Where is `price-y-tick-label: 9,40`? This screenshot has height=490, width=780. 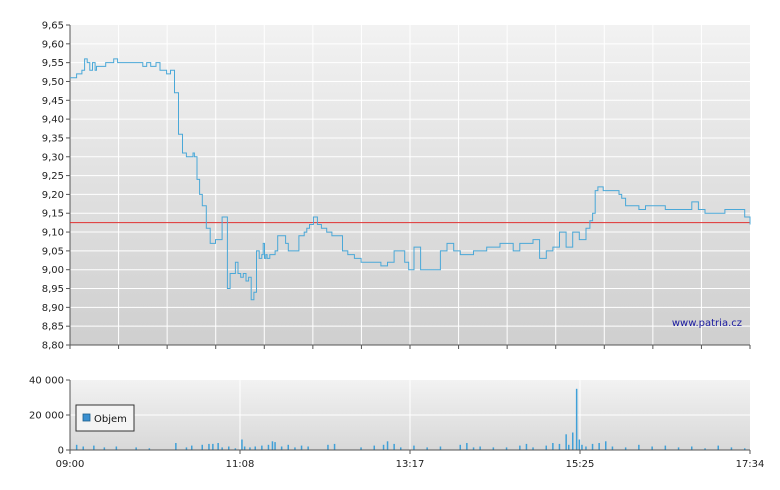
price-y-tick-label: 9,40 is located at coordinates (53, 120).